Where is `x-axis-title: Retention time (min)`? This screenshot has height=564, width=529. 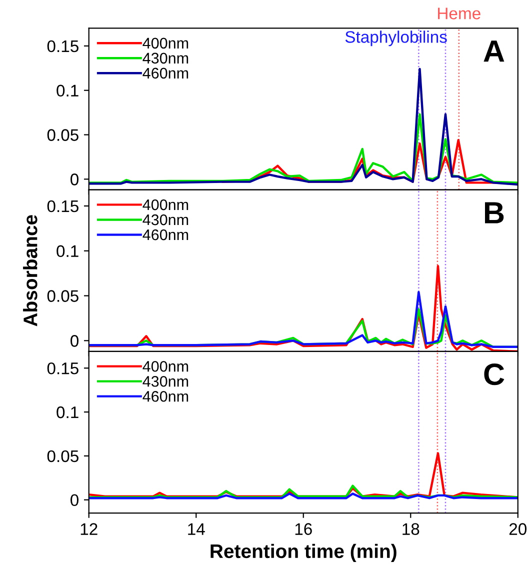 x-axis-title: Retention time (min) is located at coordinates (303, 553).